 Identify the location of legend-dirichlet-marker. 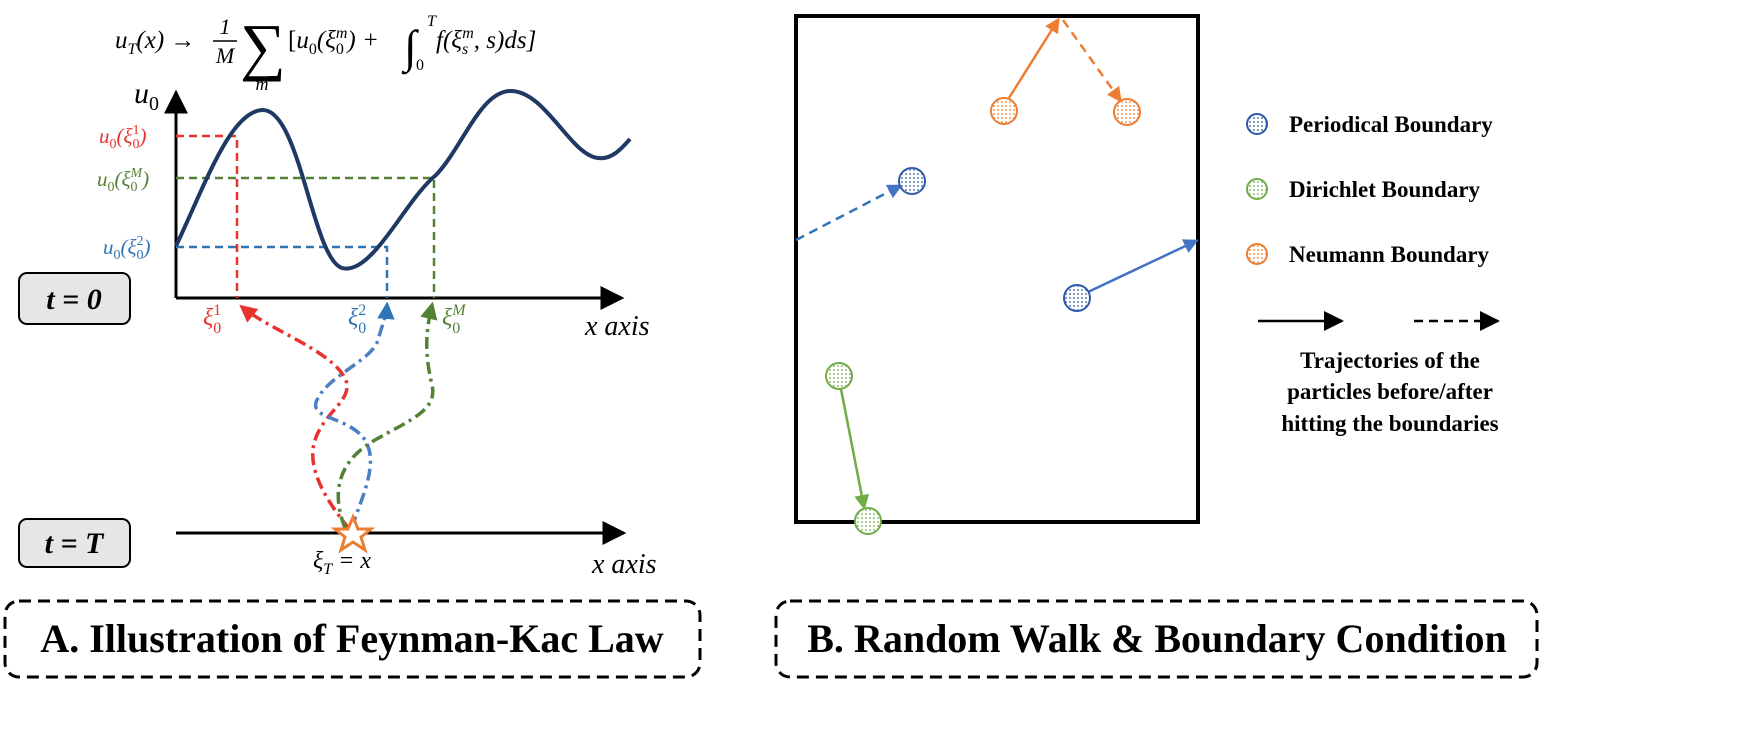
(1257, 189).